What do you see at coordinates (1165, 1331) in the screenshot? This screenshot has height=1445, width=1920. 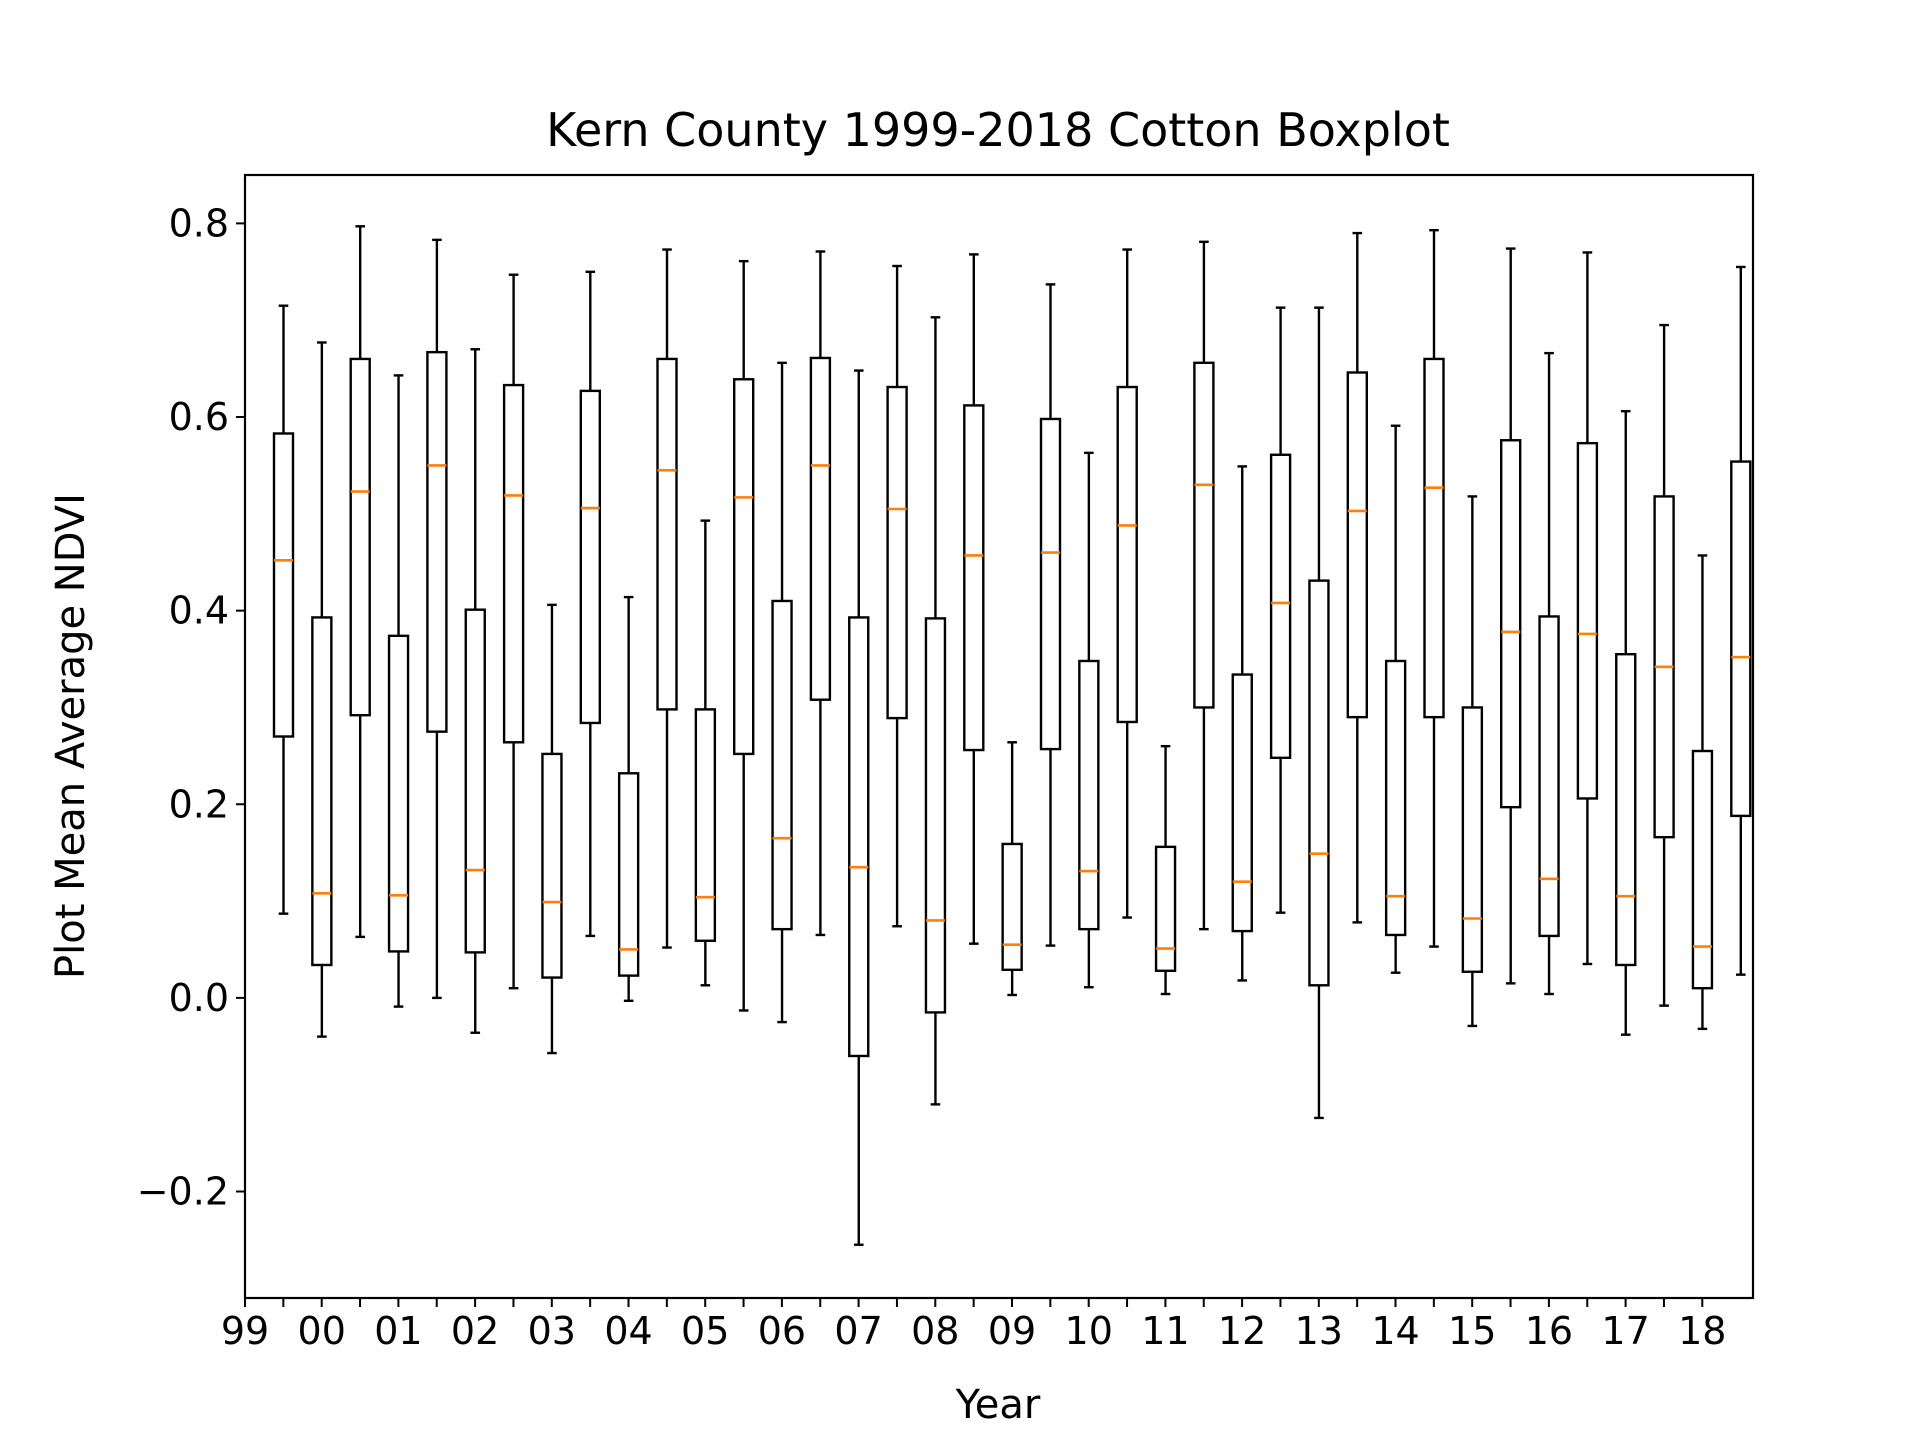 I see `x-tick-label: 11` at bounding box center [1165, 1331].